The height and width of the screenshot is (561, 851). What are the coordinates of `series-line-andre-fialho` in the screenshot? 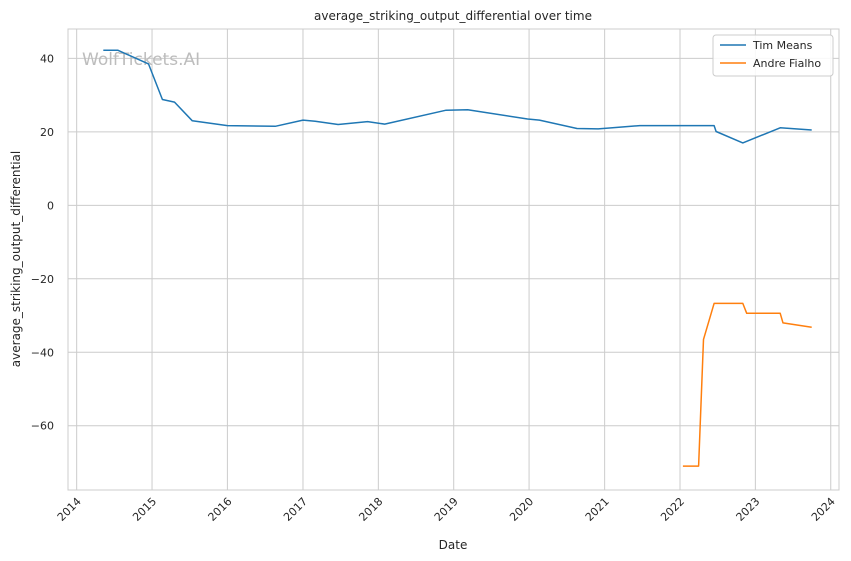 It's located at (747, 384).